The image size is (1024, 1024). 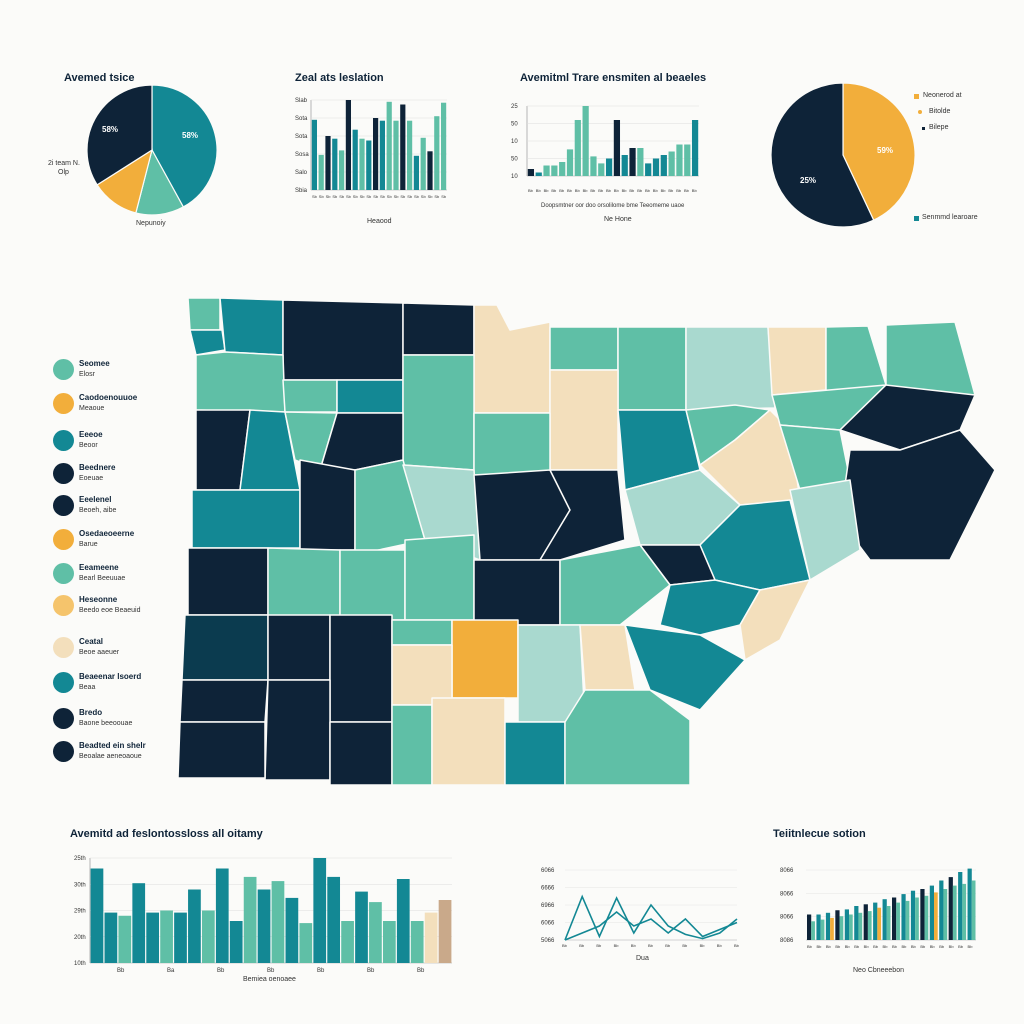 I want to click on legend-label: Caodoenouuoe, so click(x=108, y=397).